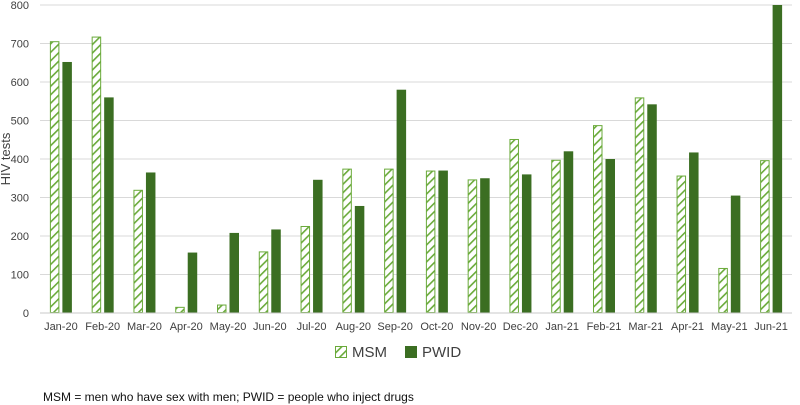 The width and height of the screenshot is (800, 405). What do you see at coordinates (20, 6) in the screenshot?
I see `y-tick-label: 800` at bounding box center [20, 6].